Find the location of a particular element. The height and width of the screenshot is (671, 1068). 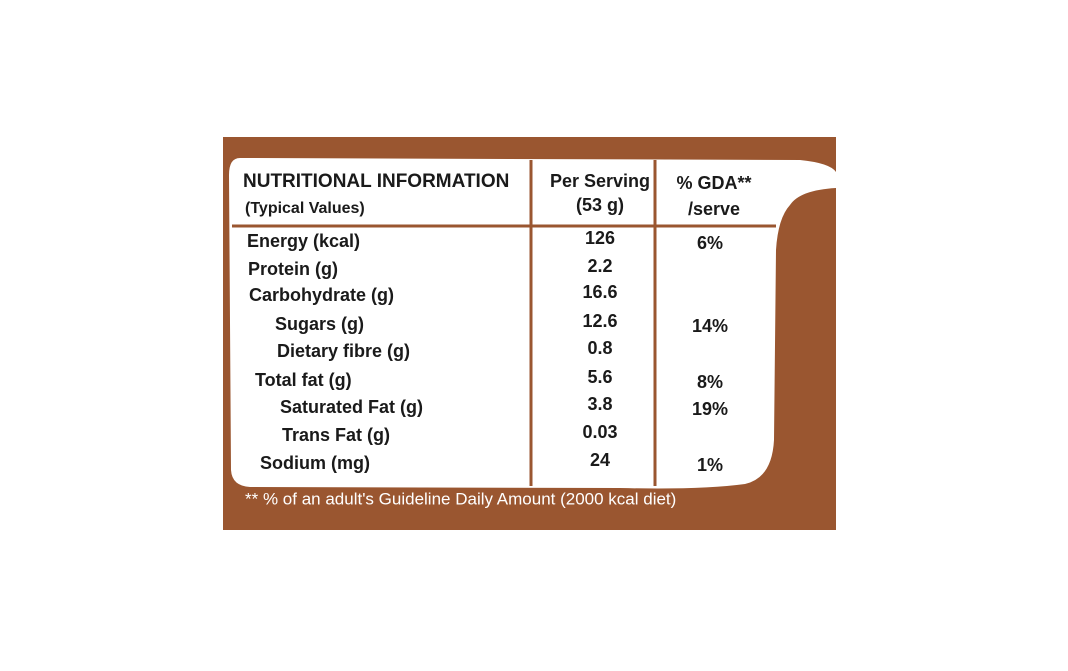

per-serving: 16.6 is located at coordinates (599, 292).